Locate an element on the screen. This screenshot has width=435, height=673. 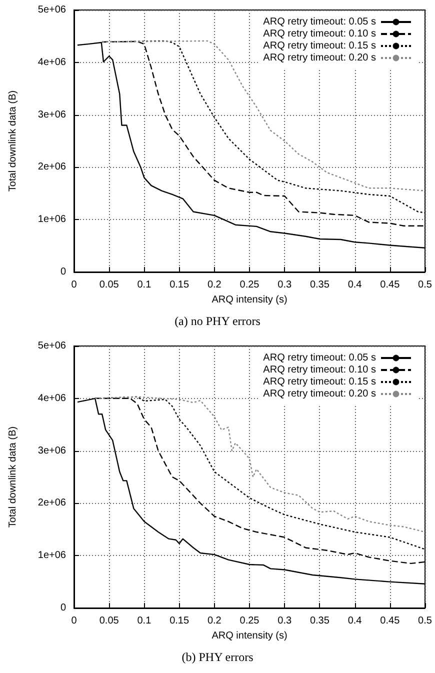
text: (b) PHY errors is located at coordinates (218, 657).